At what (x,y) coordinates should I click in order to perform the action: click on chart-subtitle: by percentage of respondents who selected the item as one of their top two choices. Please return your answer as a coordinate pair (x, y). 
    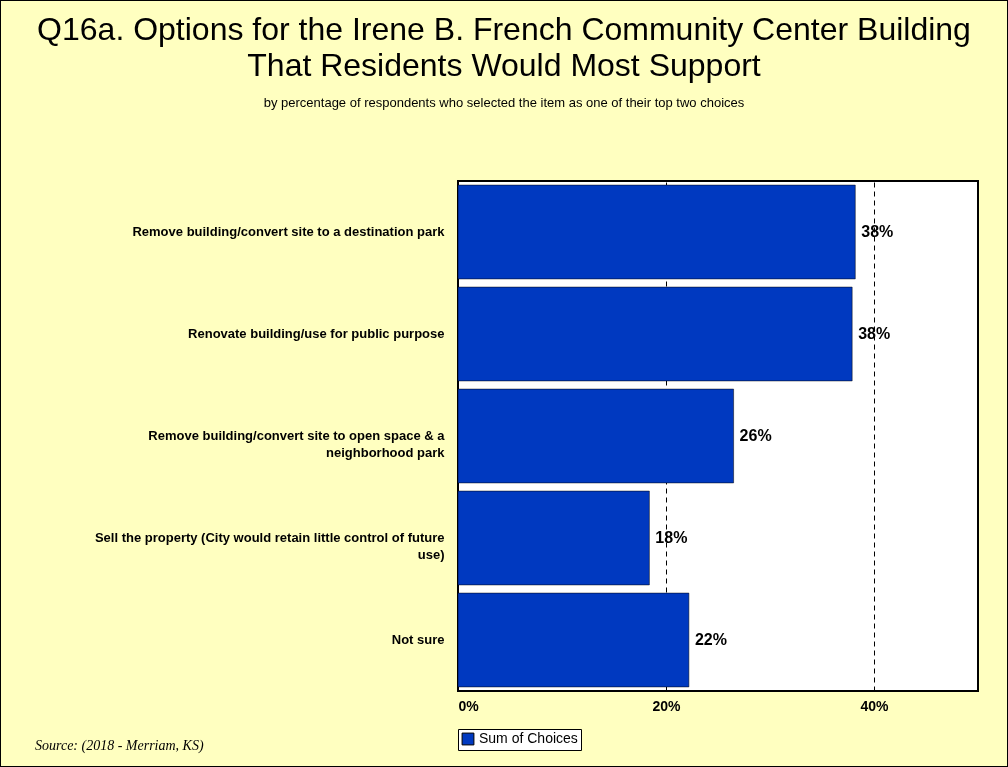
    Looking at the image, I should click on (504, 102).